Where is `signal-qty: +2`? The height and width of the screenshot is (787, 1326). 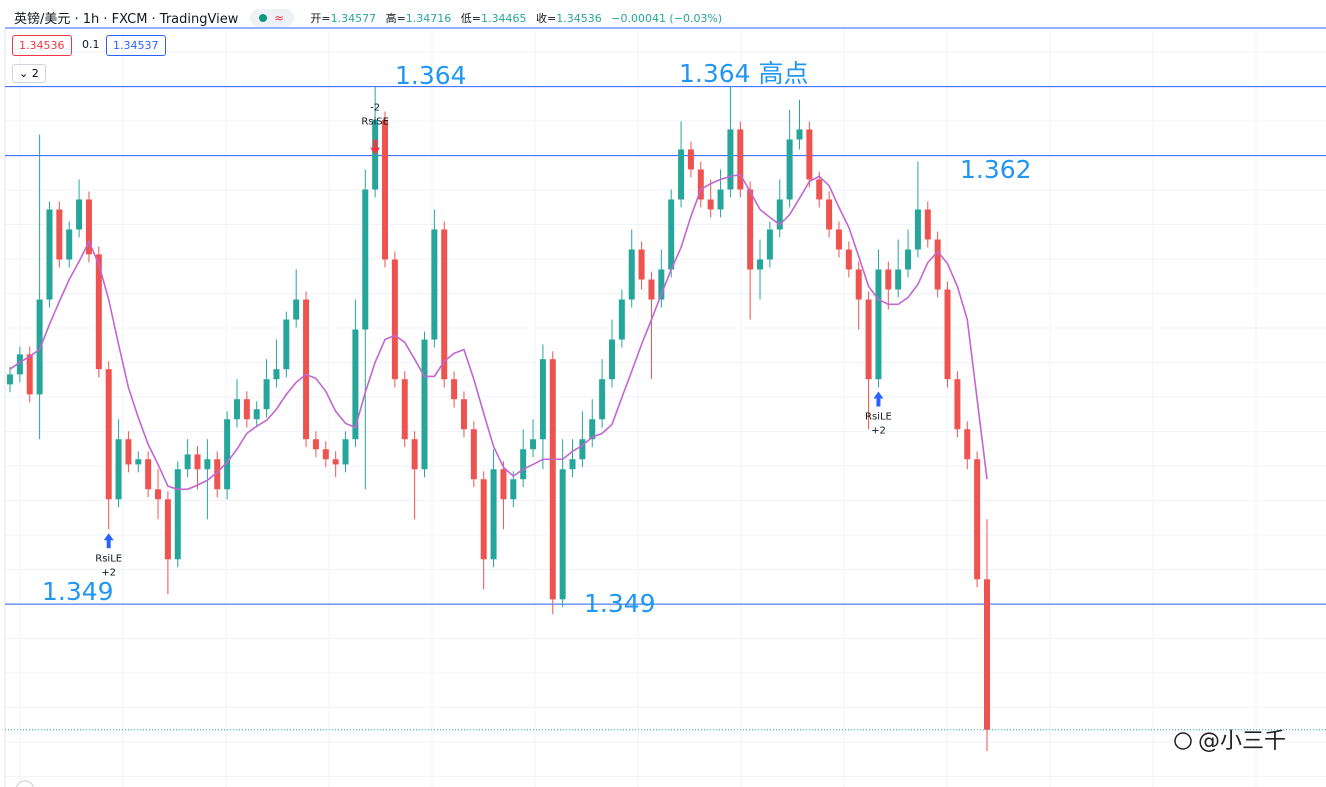
signal-qty: +2 is located at coordinates (108, 572).